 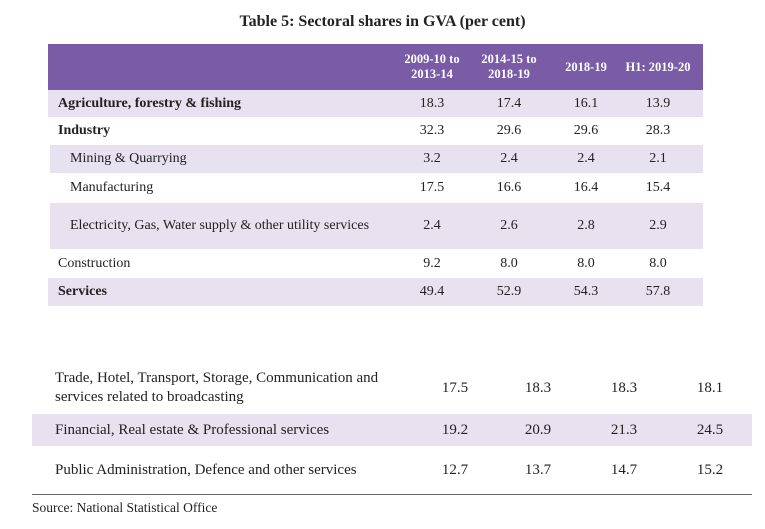 I want to click on cell-value: 19.2, so click(x=455, y=430).